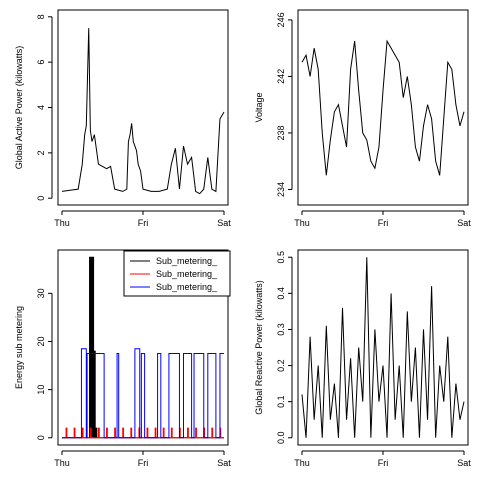  Describe the element at coordinates (62, 223) in the screenshot. I see `global-active-power-x-tick-label: Thu` at that location.